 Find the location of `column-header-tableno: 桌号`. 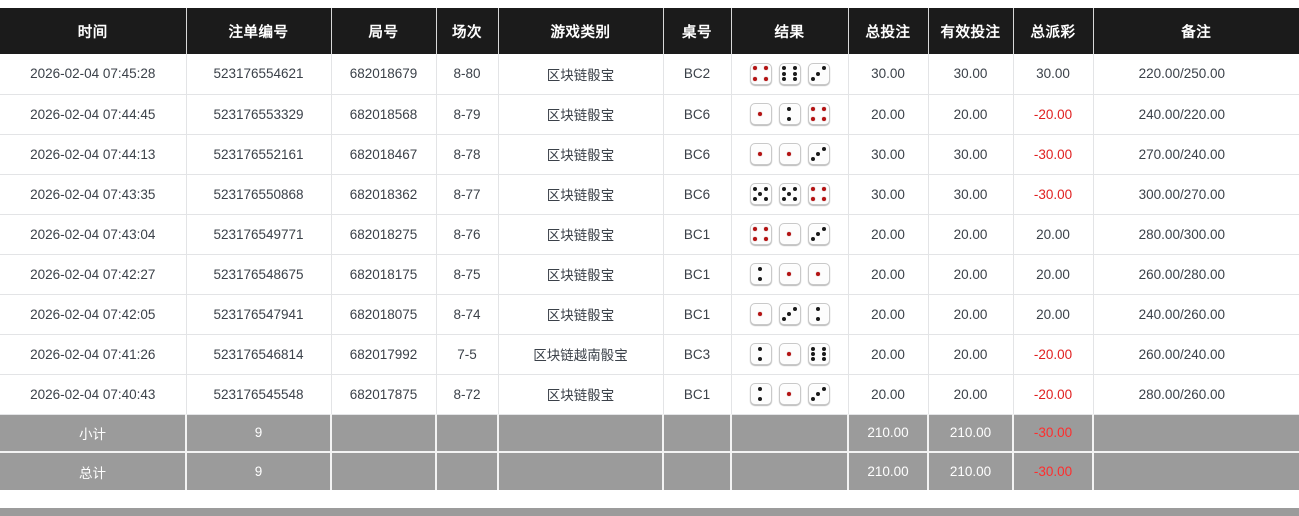

column-header-tableno: 桌号 is located at coordinates (697, 31).